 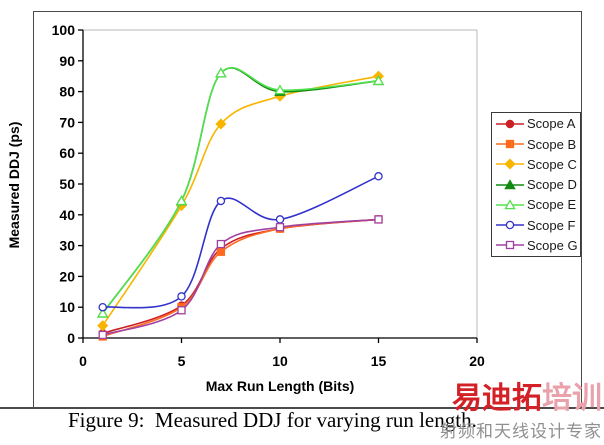 I want to click on legend-item-scope-a: Scope A, so click(x=537, y=123).